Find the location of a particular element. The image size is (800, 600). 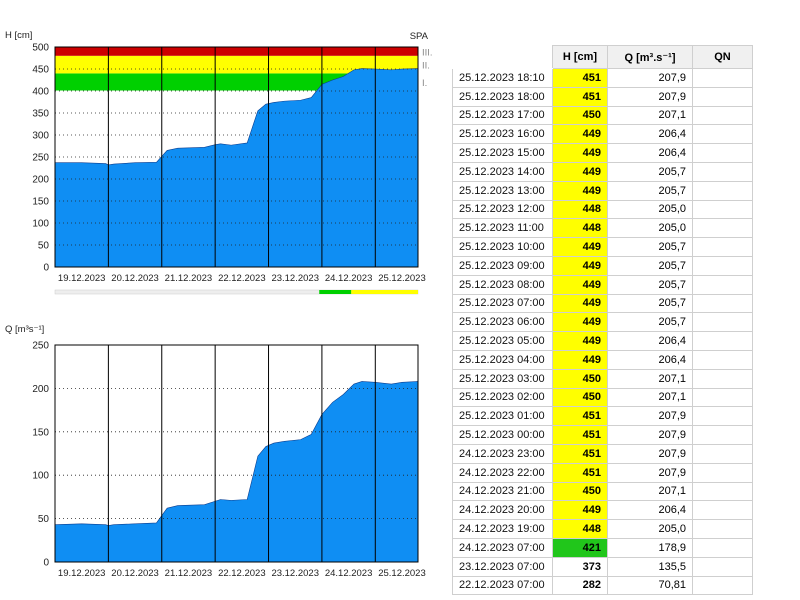

header-h: H [cm] is located at coordinates (580, 57).